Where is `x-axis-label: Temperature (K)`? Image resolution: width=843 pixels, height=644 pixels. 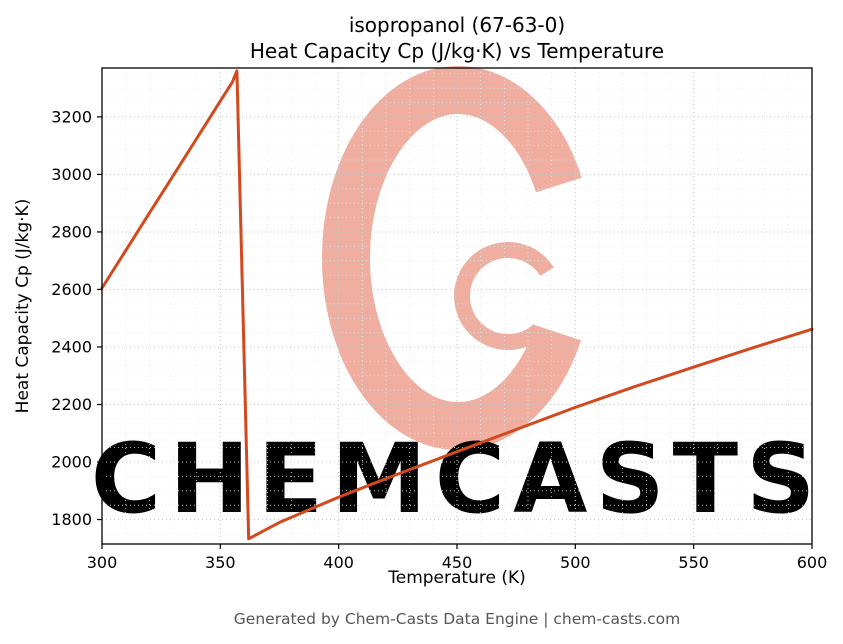 x-axis-label: Temperature (K) is located at coordinates (456, 578).